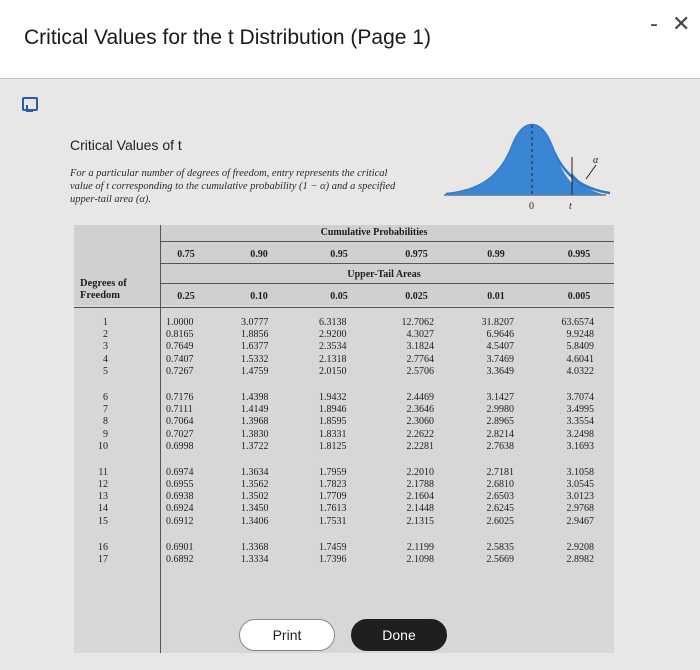 This screenshot has width=700, height=670. What do you see at coordinates (255, 322) in the screenshot?
I see `table-cell: 3.0777` at bounding box center [255, 322].